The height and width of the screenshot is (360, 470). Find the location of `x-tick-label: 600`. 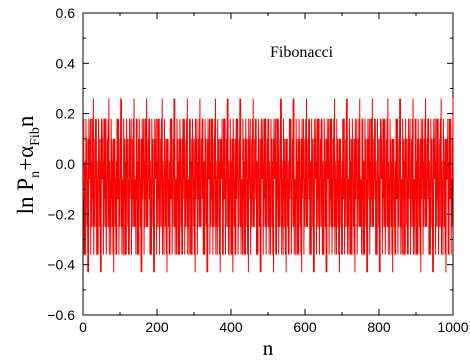

x-tick-label: 600 is located at coordinates (305, 327).